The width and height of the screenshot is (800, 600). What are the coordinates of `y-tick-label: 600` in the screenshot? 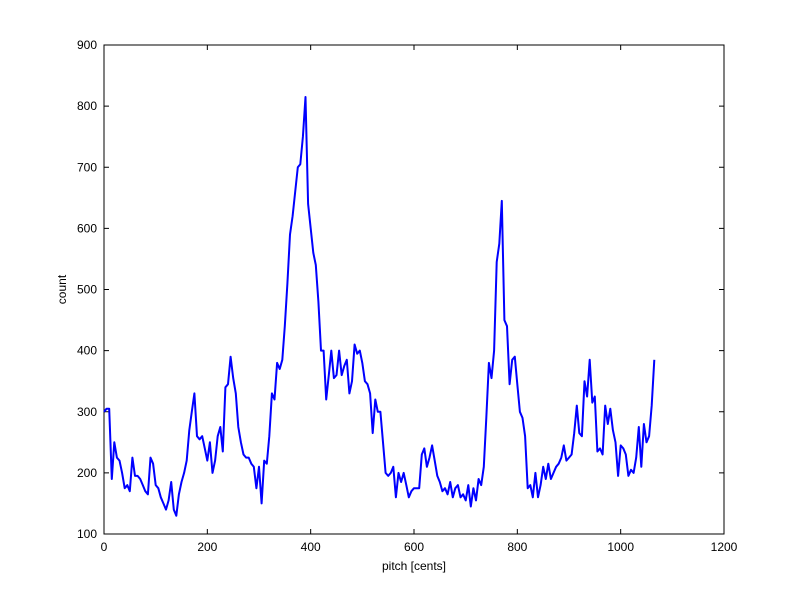 It's located at (87, 228).